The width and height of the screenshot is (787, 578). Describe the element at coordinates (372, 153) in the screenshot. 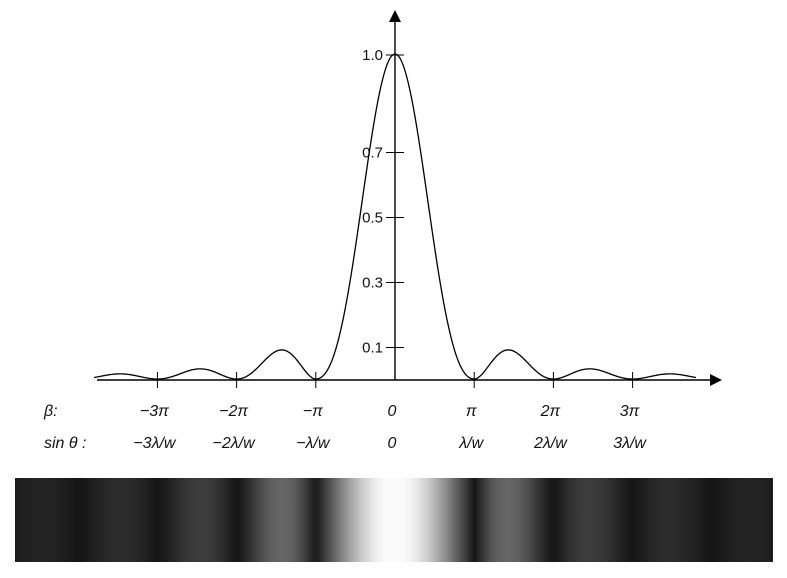

I see `y-tick-label: 0.7` at that location.